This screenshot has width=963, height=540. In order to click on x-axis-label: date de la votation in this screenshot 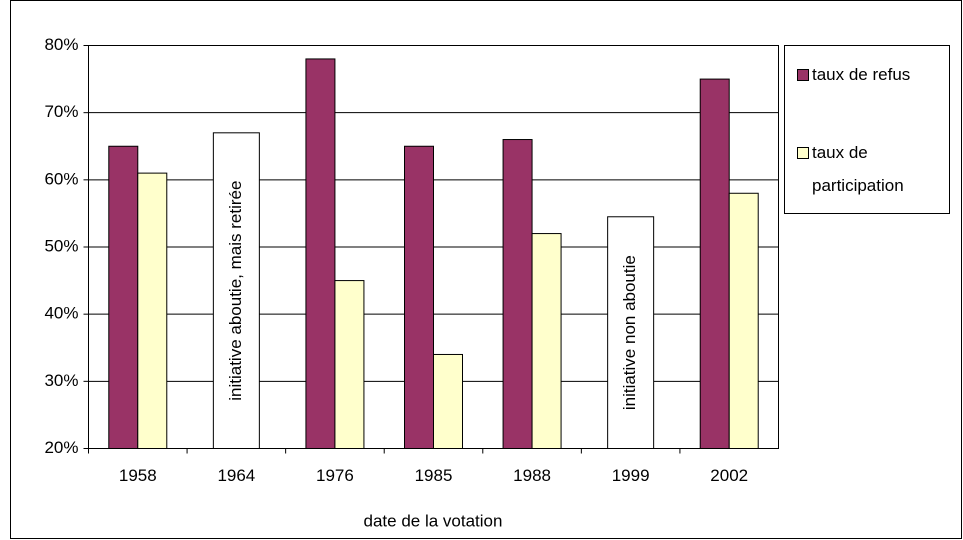, I will do `click(433, 520)`.